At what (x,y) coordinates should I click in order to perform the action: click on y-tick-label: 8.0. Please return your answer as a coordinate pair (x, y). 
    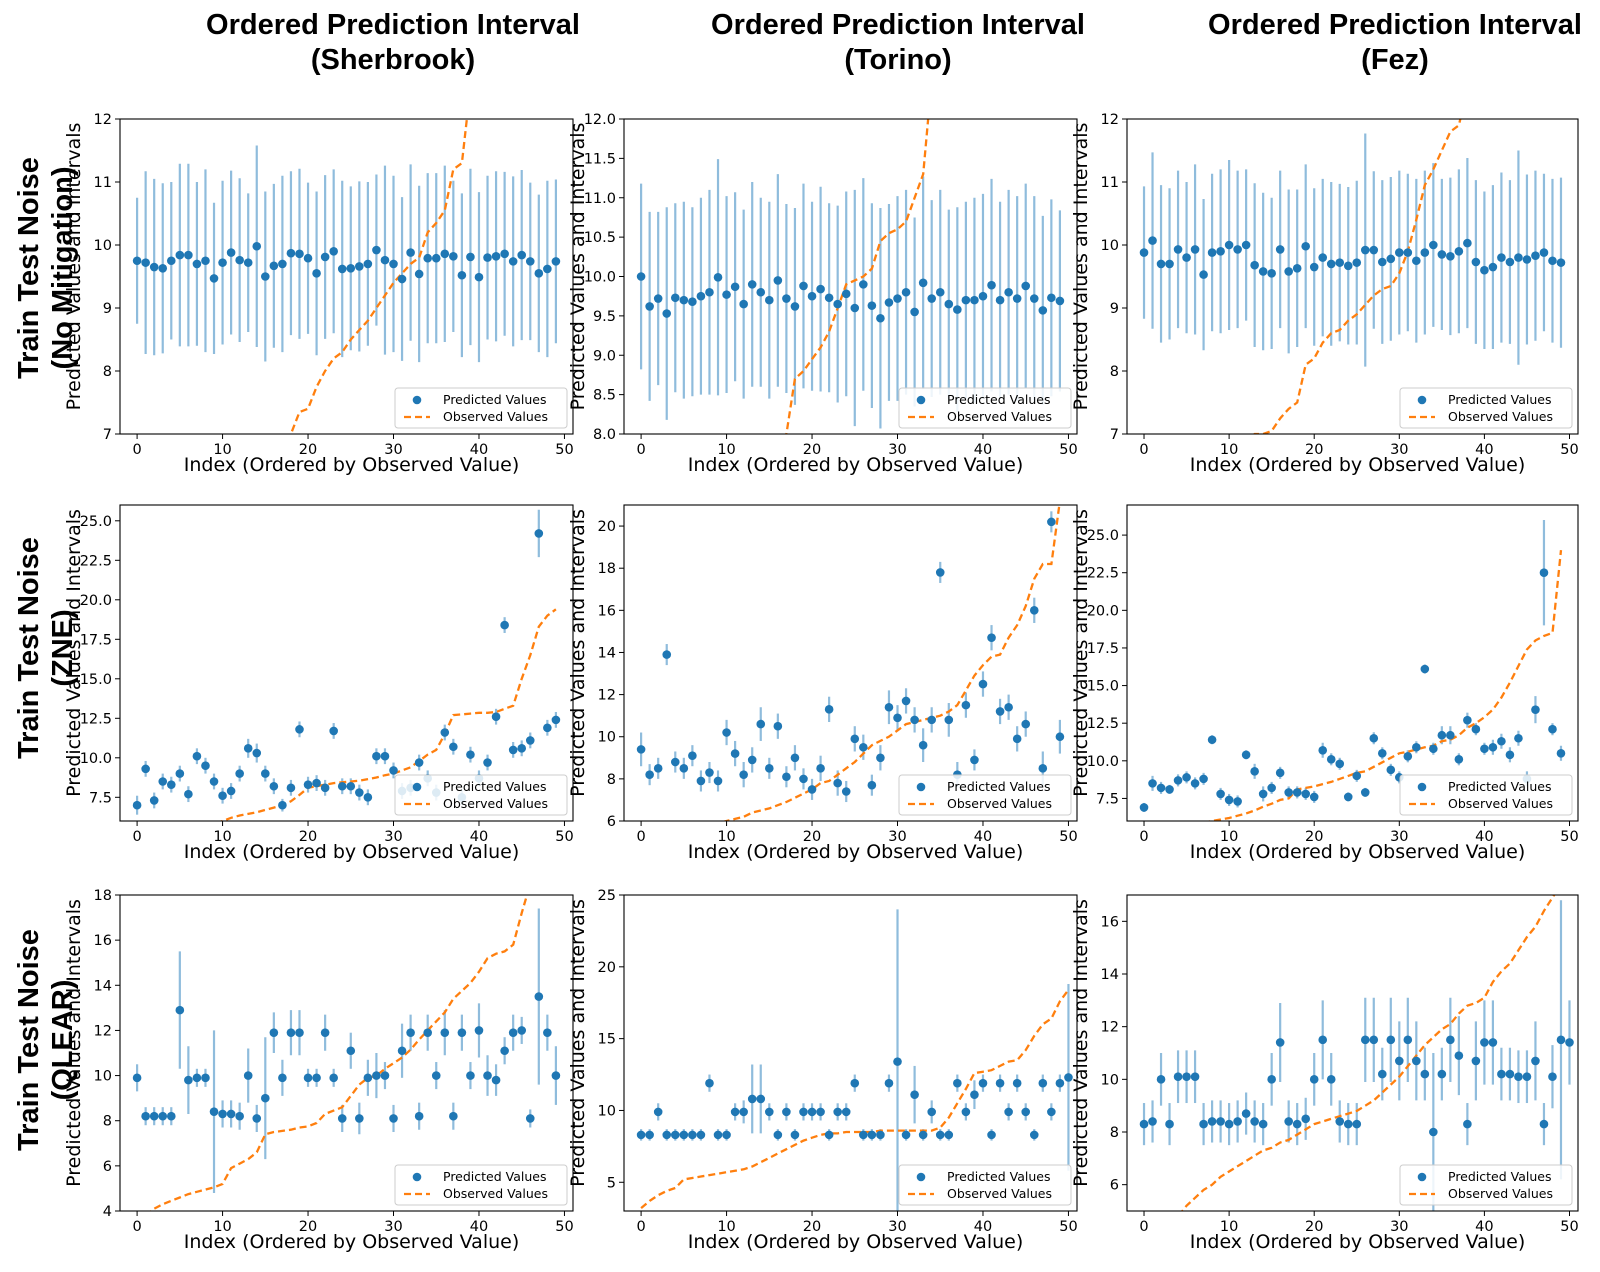
    Looking at the image, I should click on (604, 435).